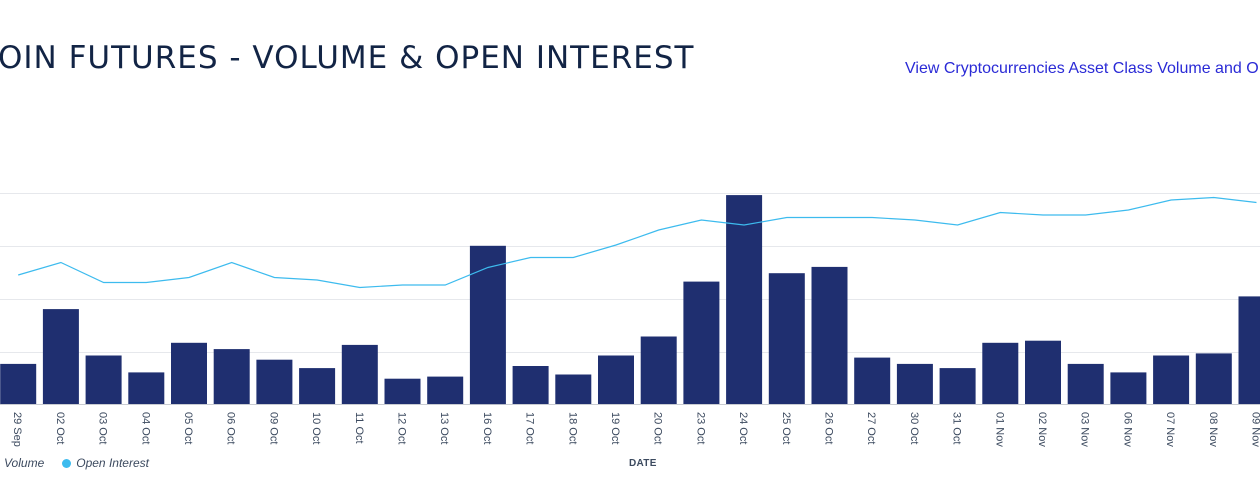 This screenshot has height=489, width=1260. What do you see at coordinates (1042, 429) in the screenshot?
I see `x-tick-label-24: 02 Nov` at bounding box center [1042, 429].